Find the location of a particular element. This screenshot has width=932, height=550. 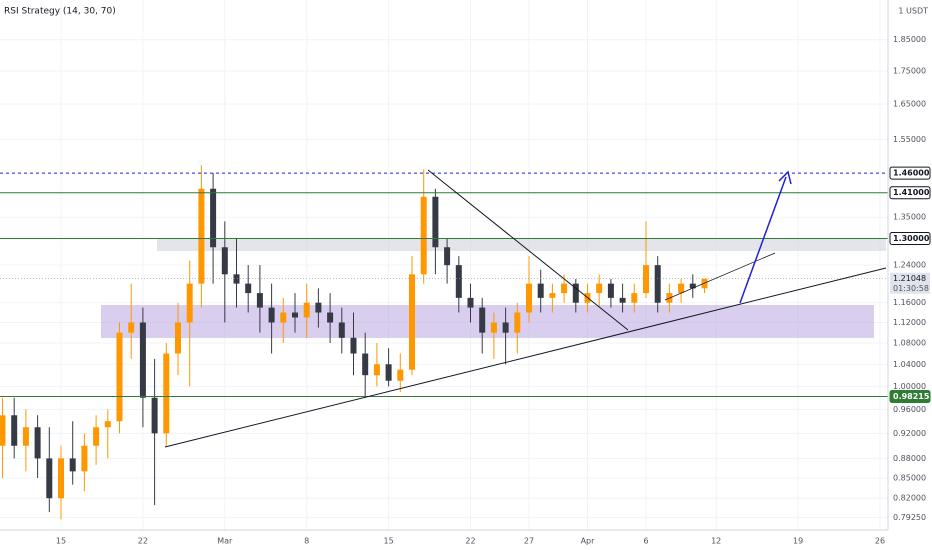

current-price-box is located at coordinates (910, 283).